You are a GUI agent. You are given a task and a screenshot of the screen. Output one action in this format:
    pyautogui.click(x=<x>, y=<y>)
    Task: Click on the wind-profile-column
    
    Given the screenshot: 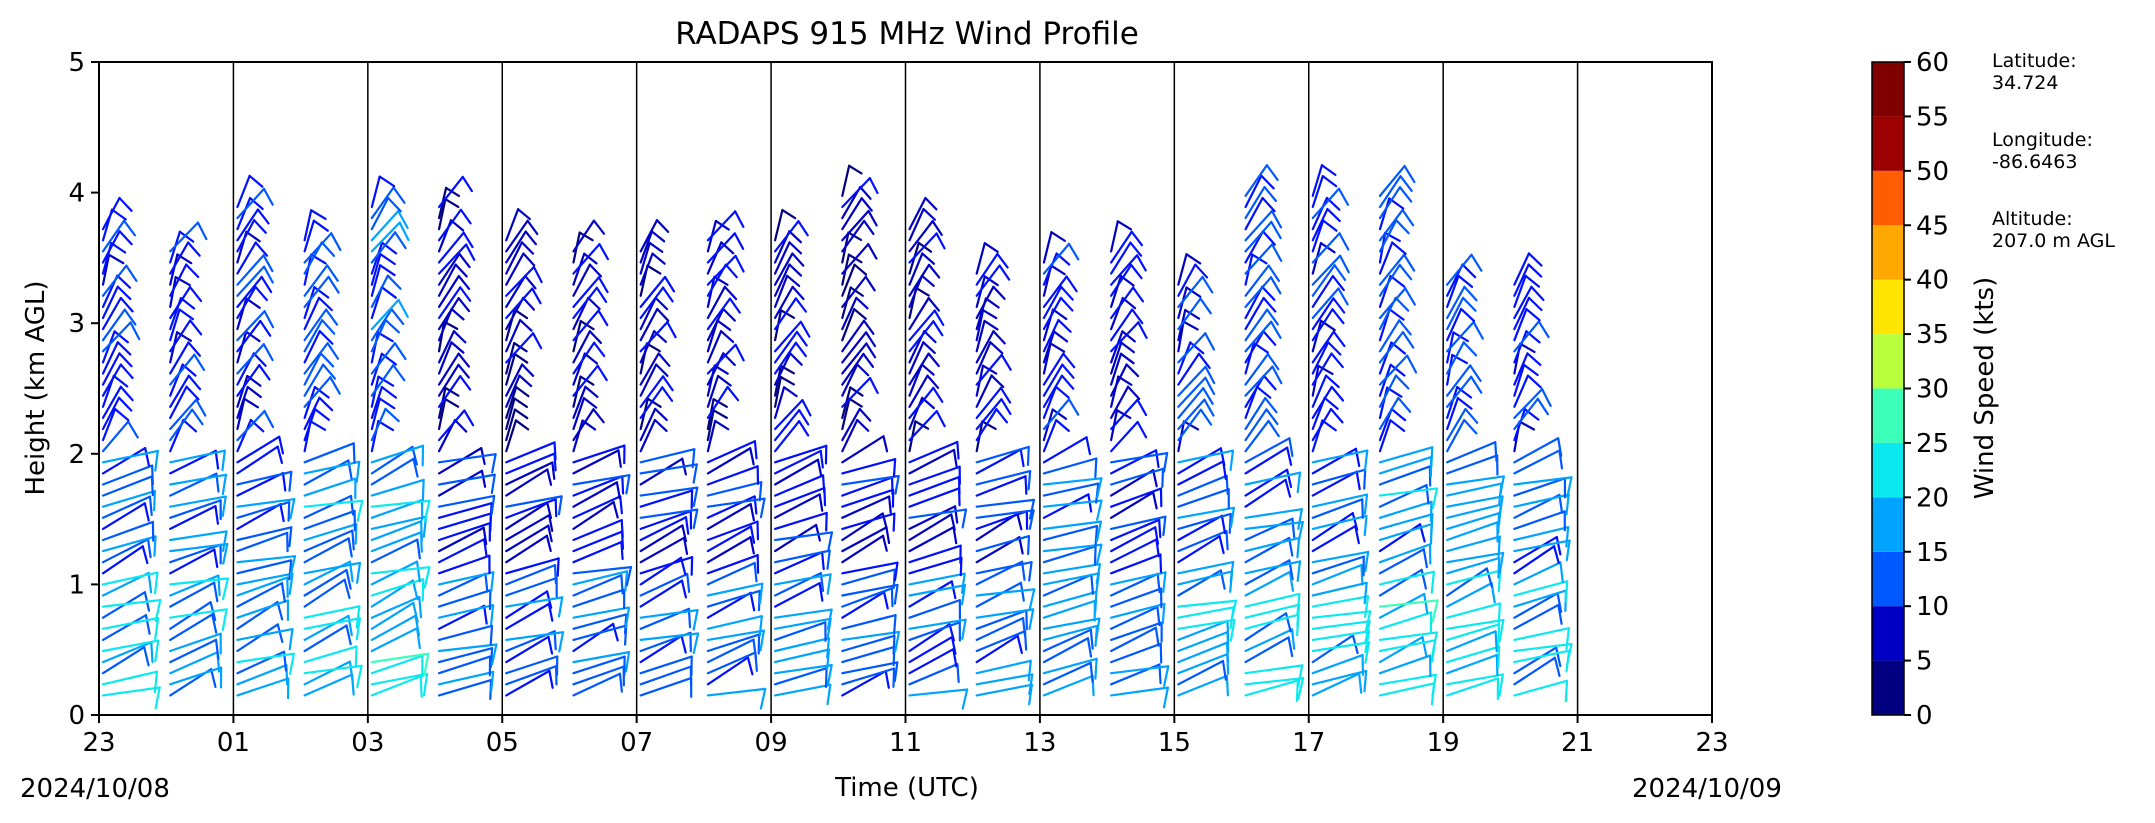 What is the action you would take?
    pyautogui.click(x=1072, y=464)
    